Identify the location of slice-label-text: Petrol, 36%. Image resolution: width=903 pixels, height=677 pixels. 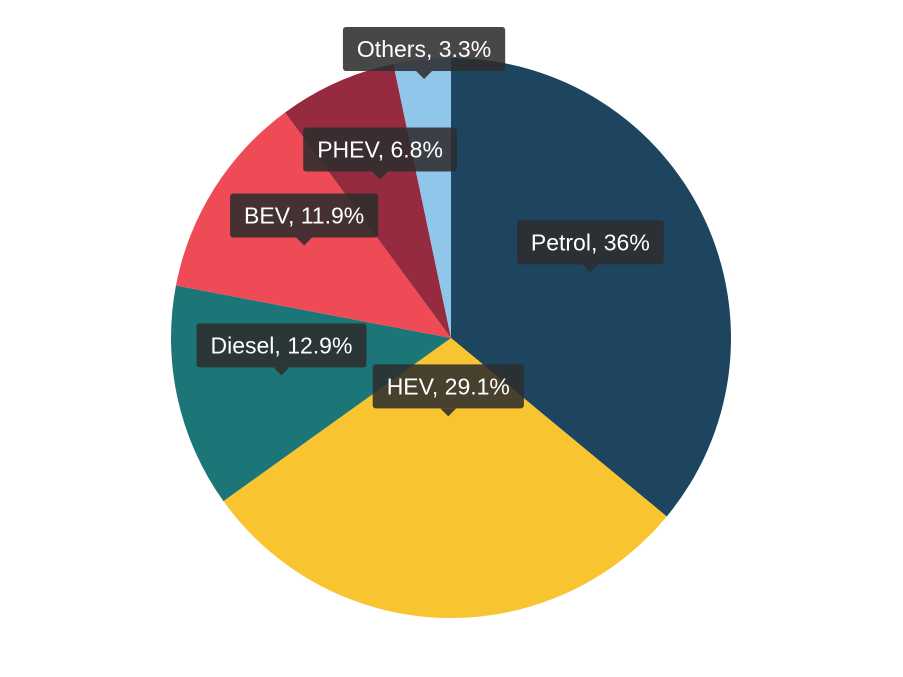
(590, 242).